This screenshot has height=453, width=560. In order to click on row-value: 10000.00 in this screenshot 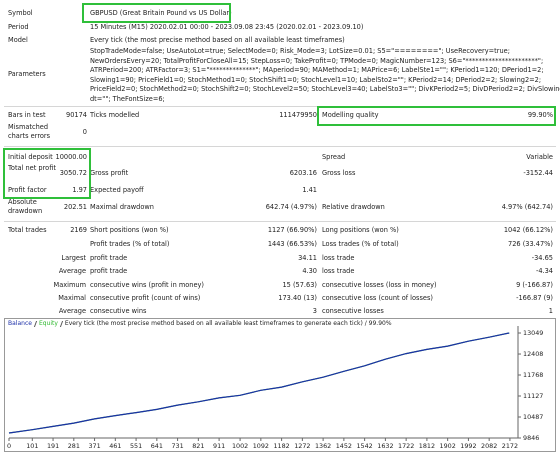, I will do `click(71, 157)`.